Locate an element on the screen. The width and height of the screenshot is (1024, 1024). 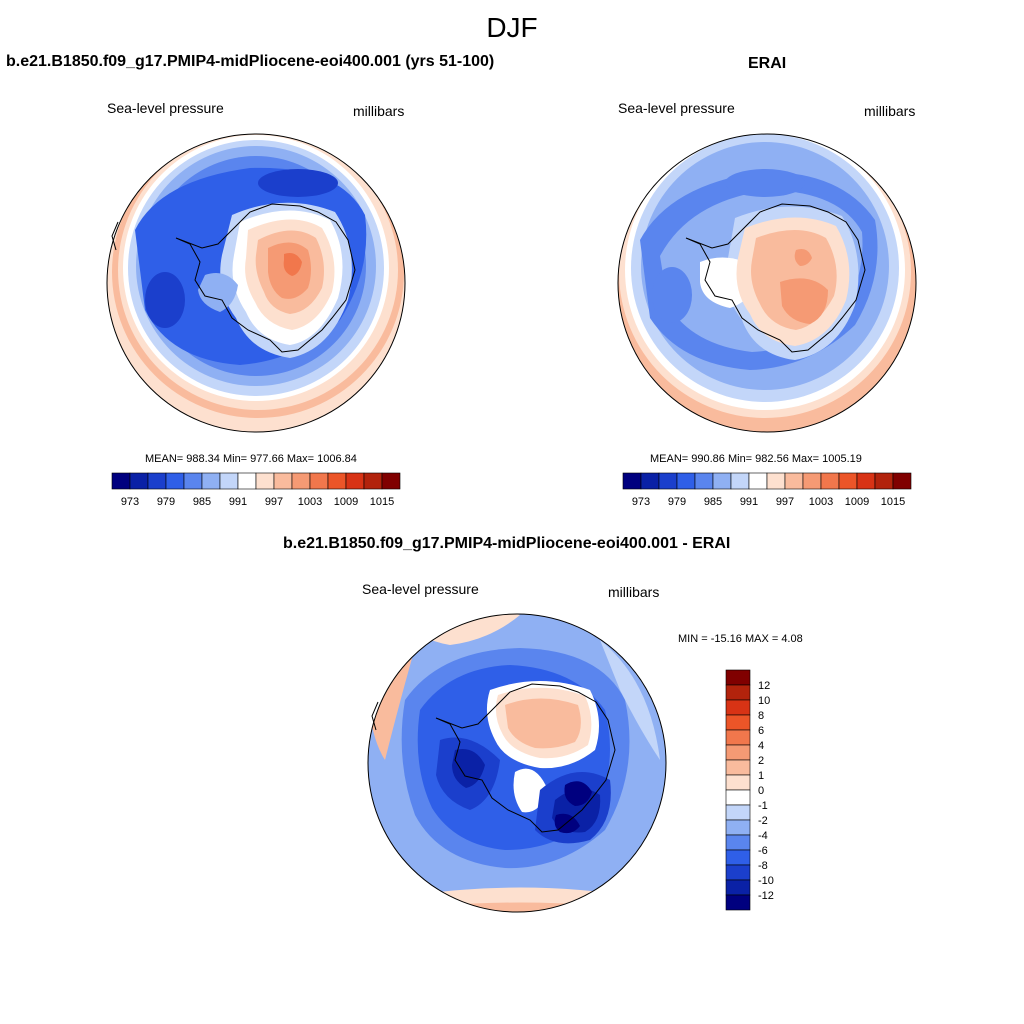
panel3-variable-label: Sea-level pressure is located at coordinates (420, 589).